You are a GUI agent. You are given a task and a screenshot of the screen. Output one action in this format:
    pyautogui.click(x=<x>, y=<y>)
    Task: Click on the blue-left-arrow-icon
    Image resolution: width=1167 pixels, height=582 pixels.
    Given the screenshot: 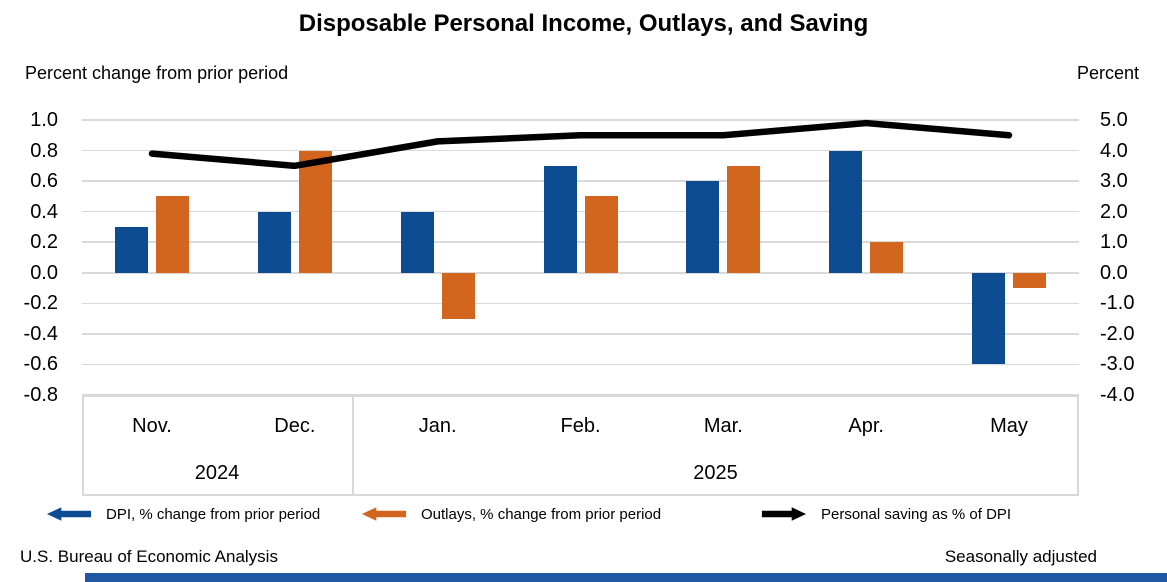 What is the action you would take?
    pyautogui.click(x=69, y=514)
    